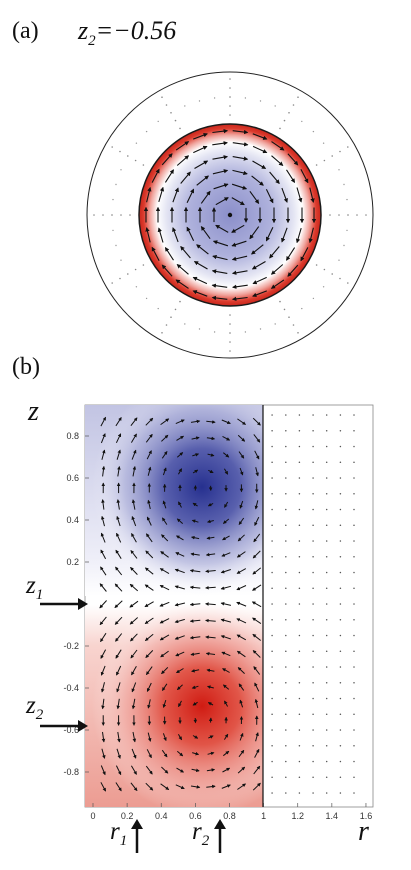  What do you see at coordinates (230, 215) in the screenshot?
I see `polar-velocity-arrows` at bounding box center [230, 215].